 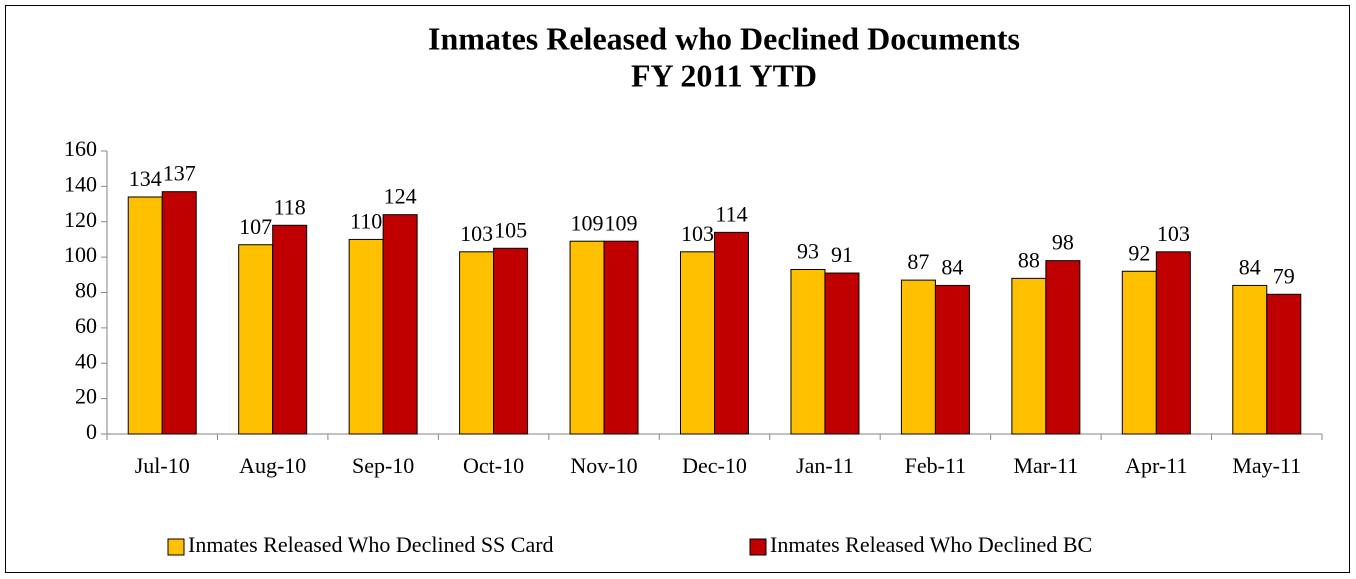 What do you see at coordinates (371, 544) in the screenshot?
I see `legend-label: Inmates Released Who Declined SS Card` at bounding box center [371, 544].